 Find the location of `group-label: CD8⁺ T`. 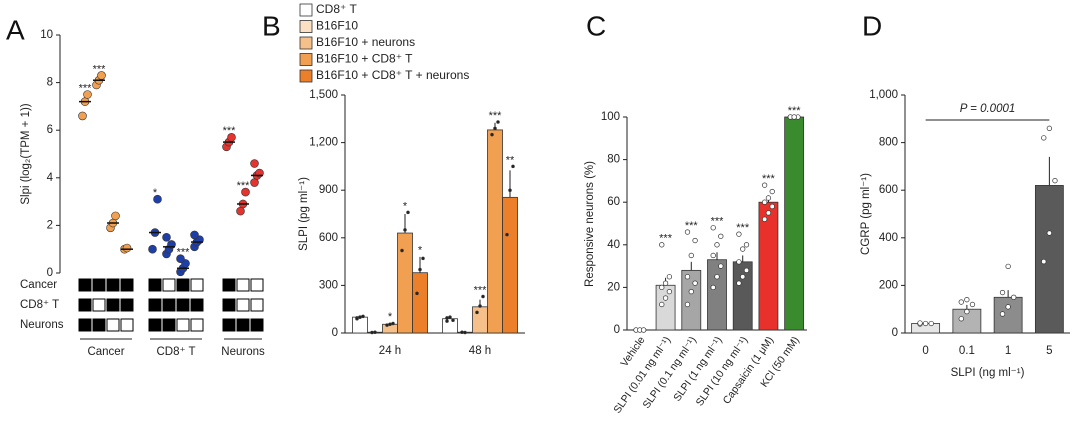

group-label: CD8⁺ T is located at coordinates (175, 352).